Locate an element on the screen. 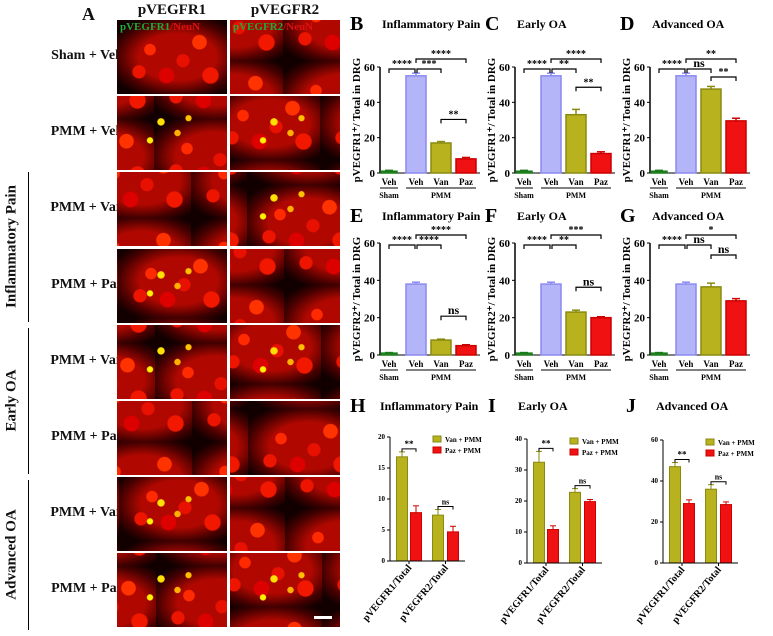  y-tick-label: 10 is located at coordinates (382, 499).